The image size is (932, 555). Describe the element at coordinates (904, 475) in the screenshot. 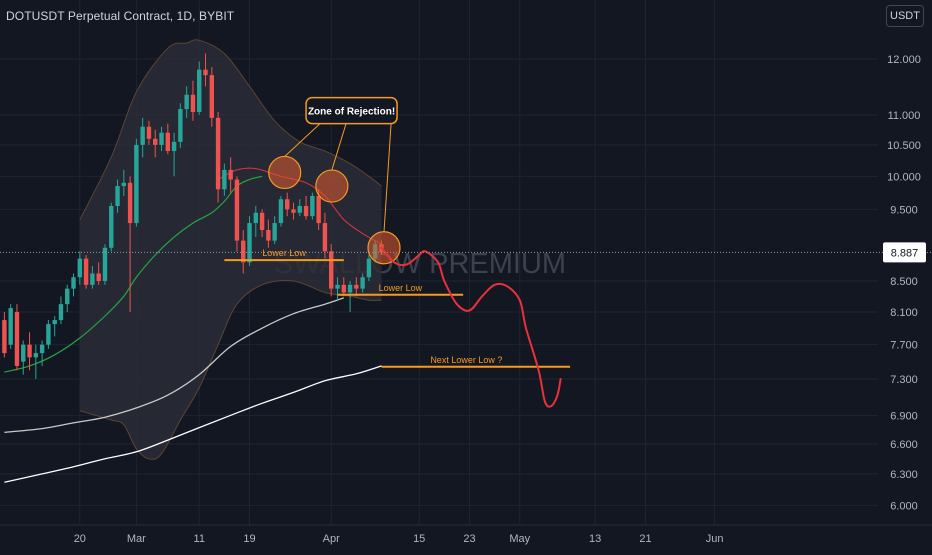

I see `price-tick-label: 6.300` at that location.